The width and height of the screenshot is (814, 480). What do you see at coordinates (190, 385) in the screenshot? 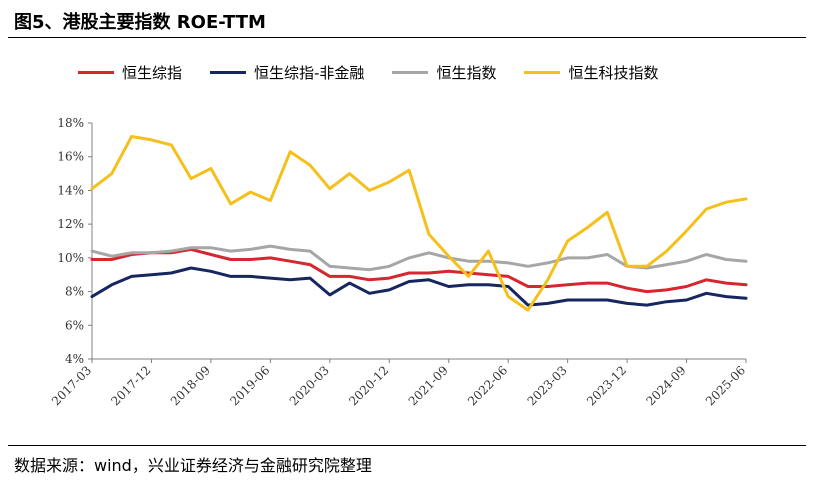
I see `x-tick-label: 2018-09` at bounding box center [190, 385].